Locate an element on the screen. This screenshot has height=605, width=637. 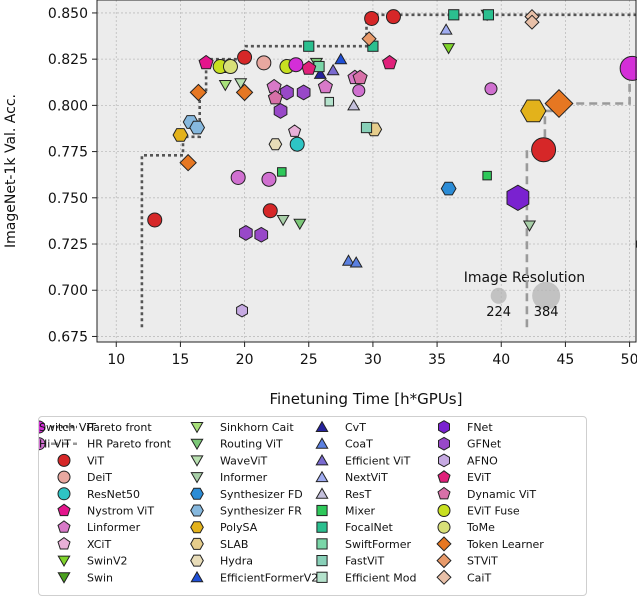
legend-item-swiftformer: SwiftFormer is located at coordinates (364, 544).